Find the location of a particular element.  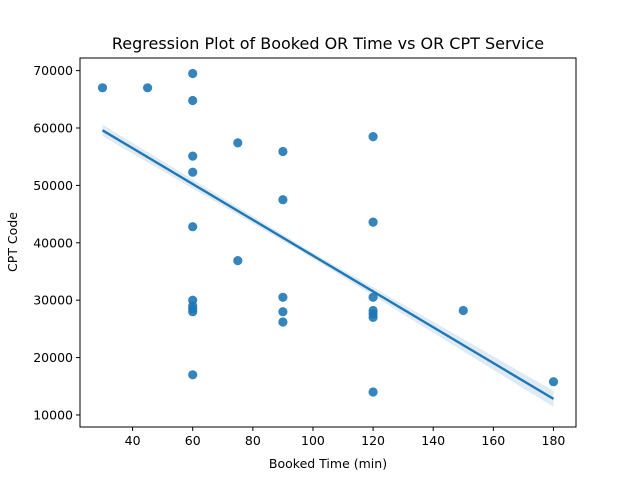

y-tick-label: 50000 is located at coordinates (53, 185).